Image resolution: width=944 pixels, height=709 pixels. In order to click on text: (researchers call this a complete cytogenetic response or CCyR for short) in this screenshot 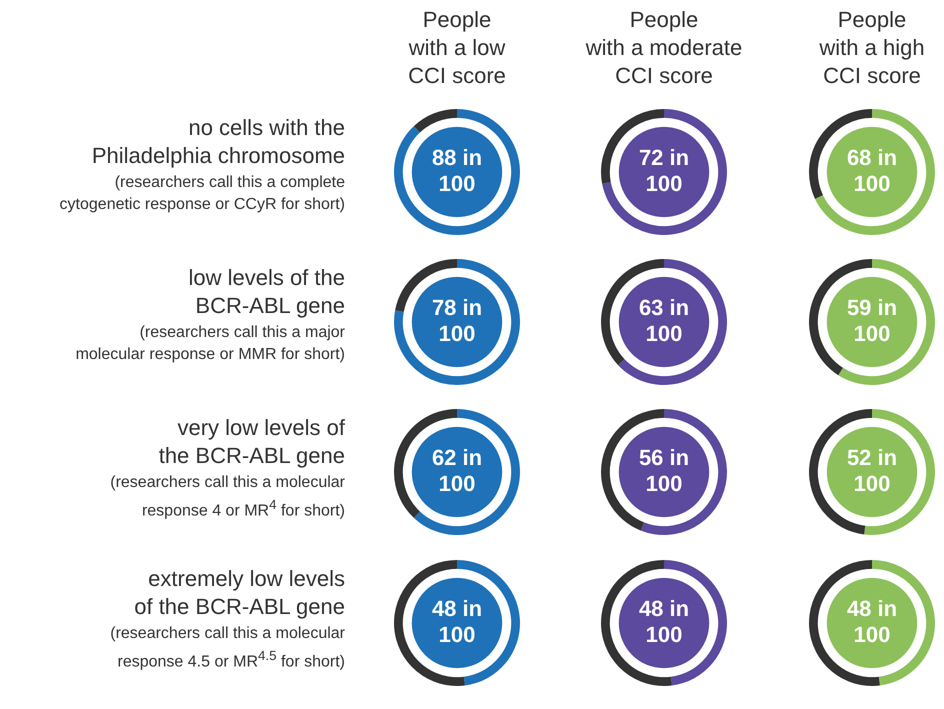, I will do `click(201, 194)`.